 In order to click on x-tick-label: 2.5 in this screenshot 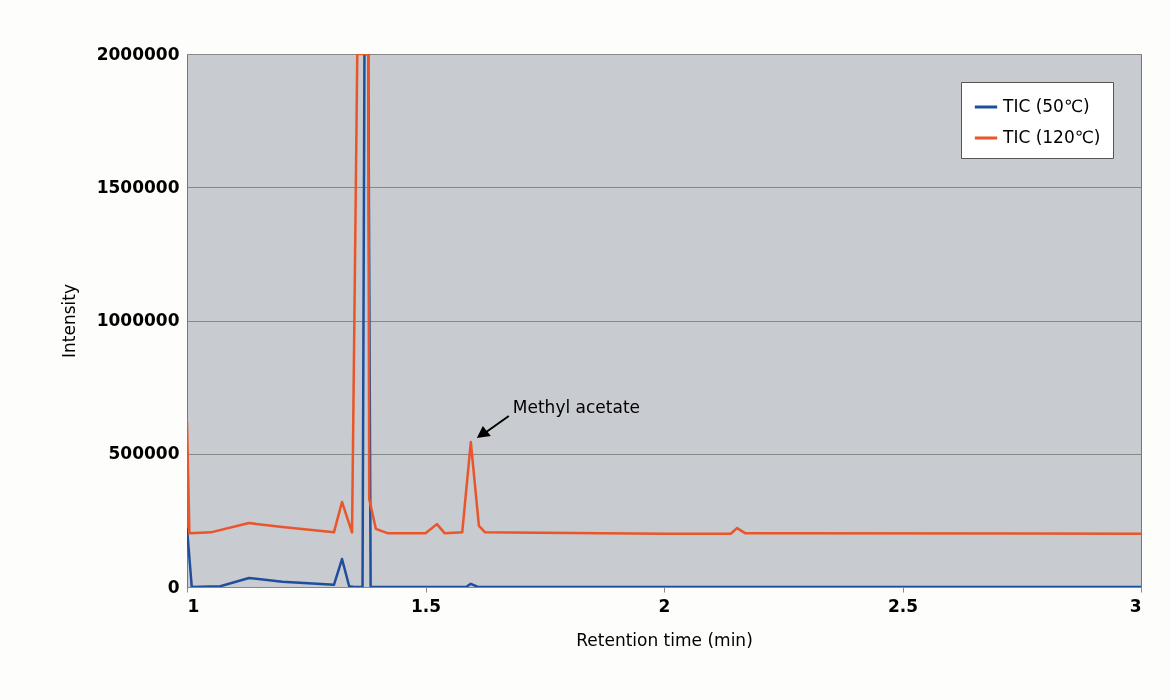, I will do `click(903, 605)`.